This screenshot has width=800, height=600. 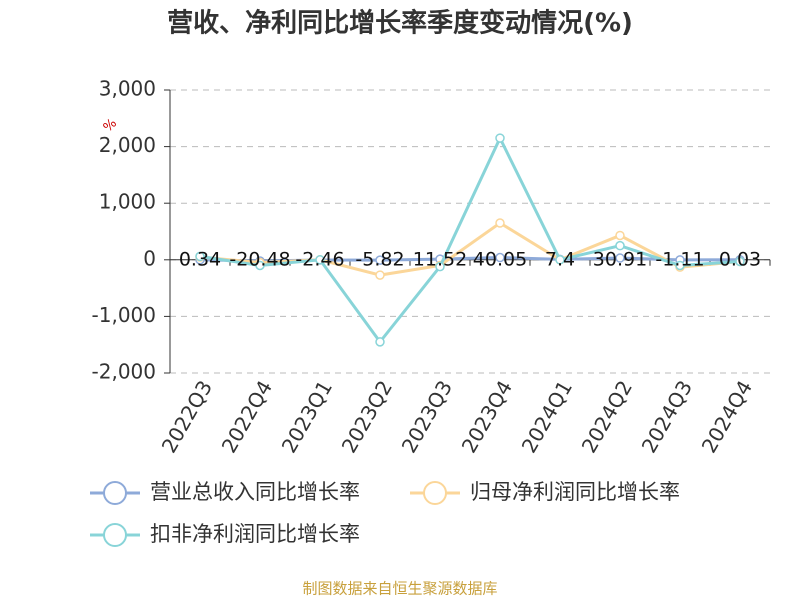 I want to click on y-tick-label: 1,000, so click(x=127, y=202).